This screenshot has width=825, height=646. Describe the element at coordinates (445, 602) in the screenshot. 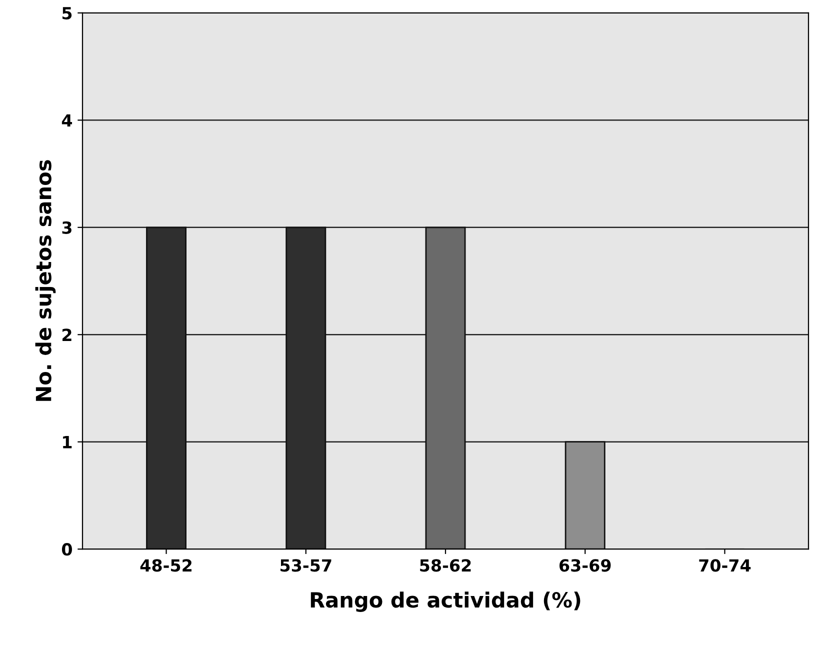

I see `x-axis-title: Rango de actividad (%)` at that location.